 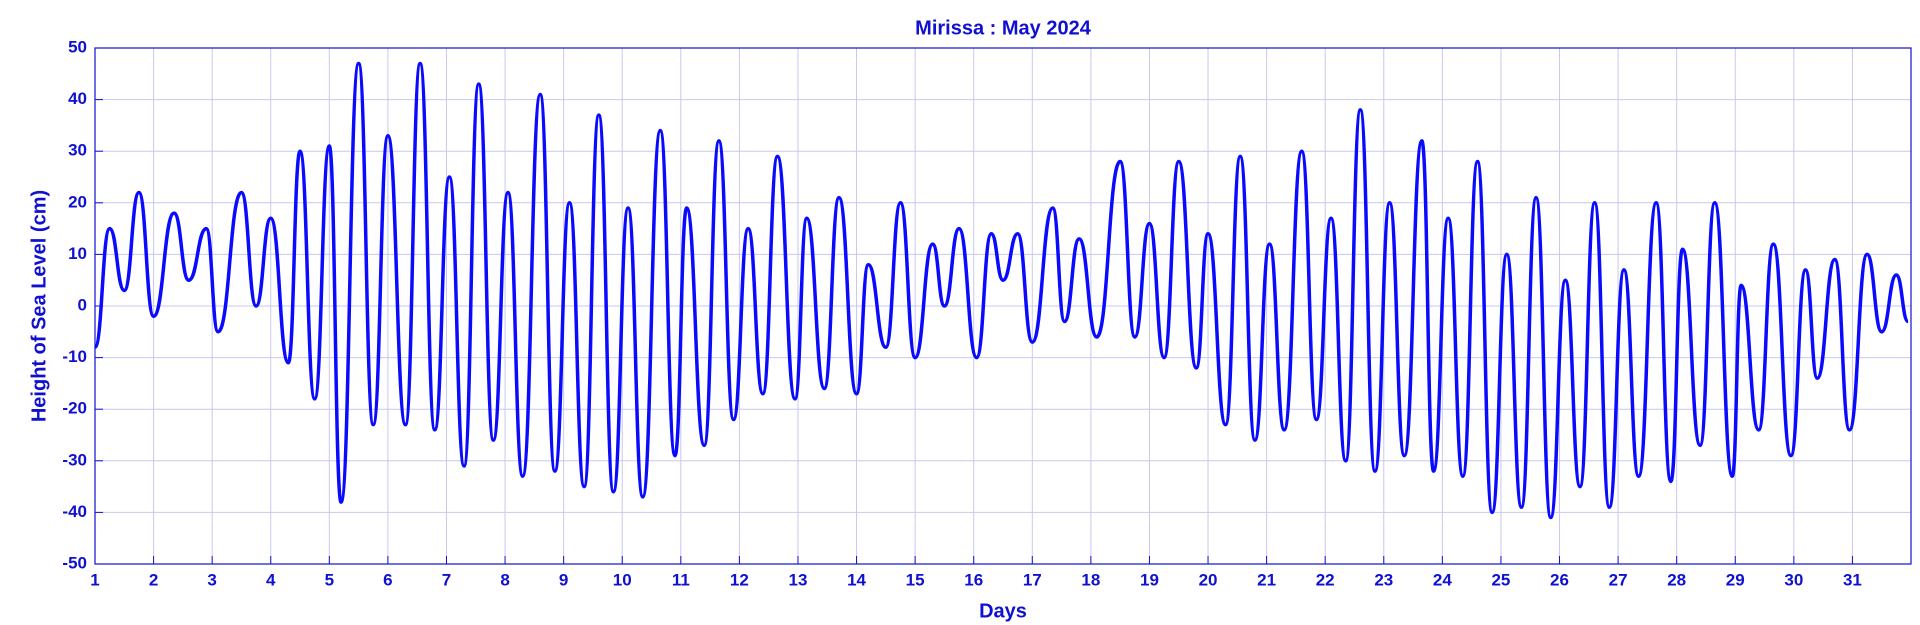 I want to click on y-axis-label: Height of Sea Level (cm), so click(x=39, y=306).